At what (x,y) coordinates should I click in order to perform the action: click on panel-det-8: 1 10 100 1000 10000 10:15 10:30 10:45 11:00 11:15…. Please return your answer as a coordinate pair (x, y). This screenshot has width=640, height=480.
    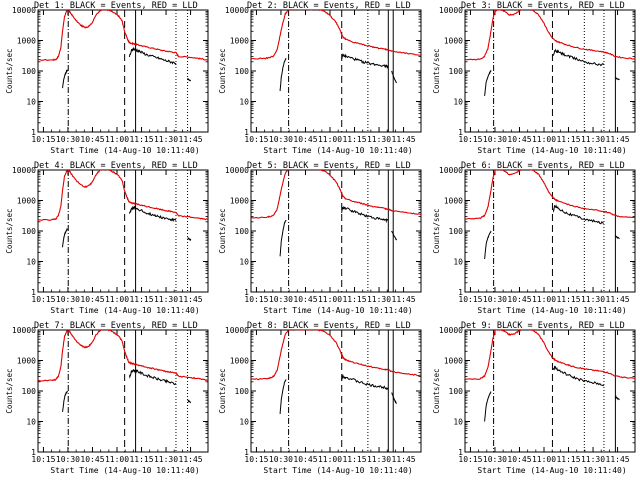
    Looking at the image, I should click on (319, 400).